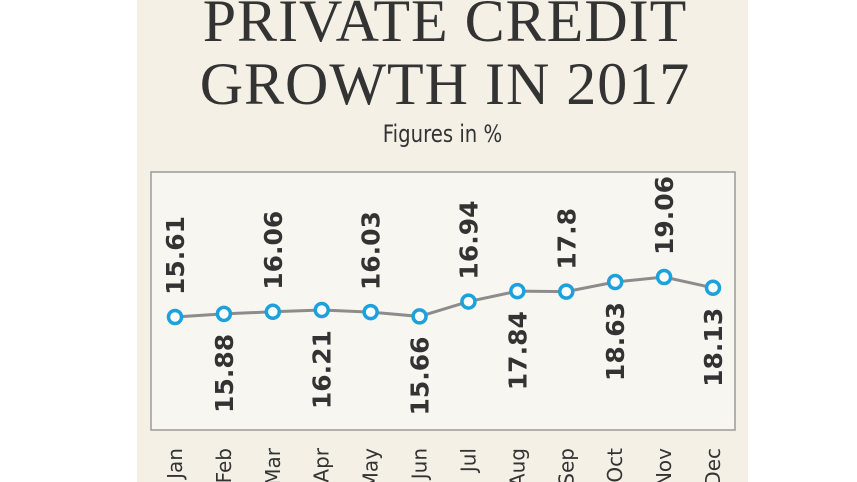 Image resolution: width=857 pixels, height=482 pixels. Describe the element at coordinates (371, 250) in the screenshot. I see `value-label: 16.03` at that location.